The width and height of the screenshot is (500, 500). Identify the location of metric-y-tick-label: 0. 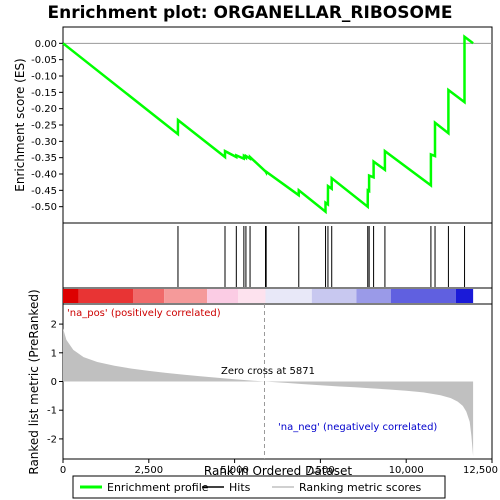
(54, 382).